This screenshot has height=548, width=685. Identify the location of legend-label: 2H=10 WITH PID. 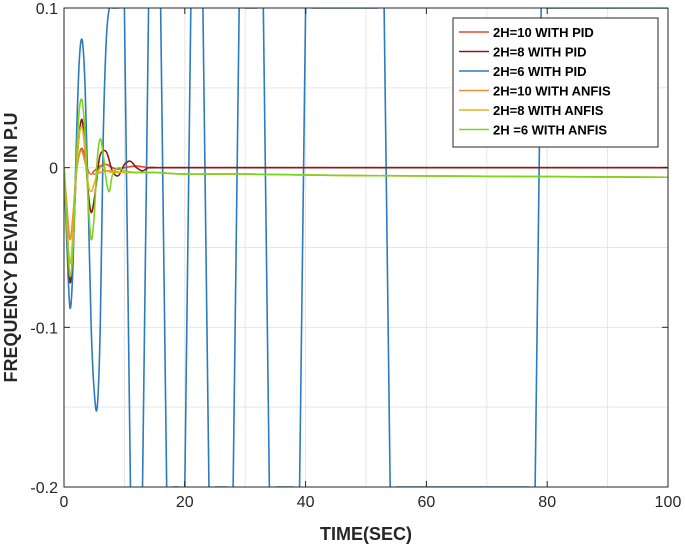
(543, 32).